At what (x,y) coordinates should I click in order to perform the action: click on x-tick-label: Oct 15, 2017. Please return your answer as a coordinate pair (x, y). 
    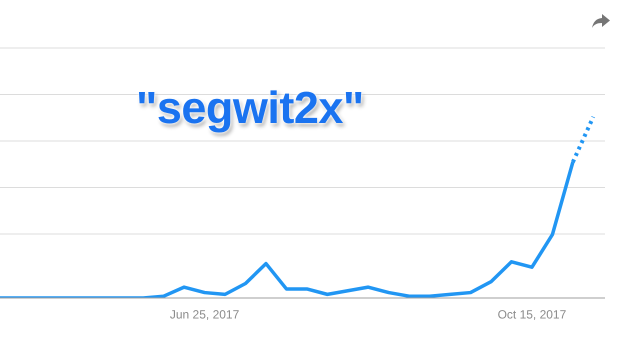
    Looking at the image, I should click on (532, 315).